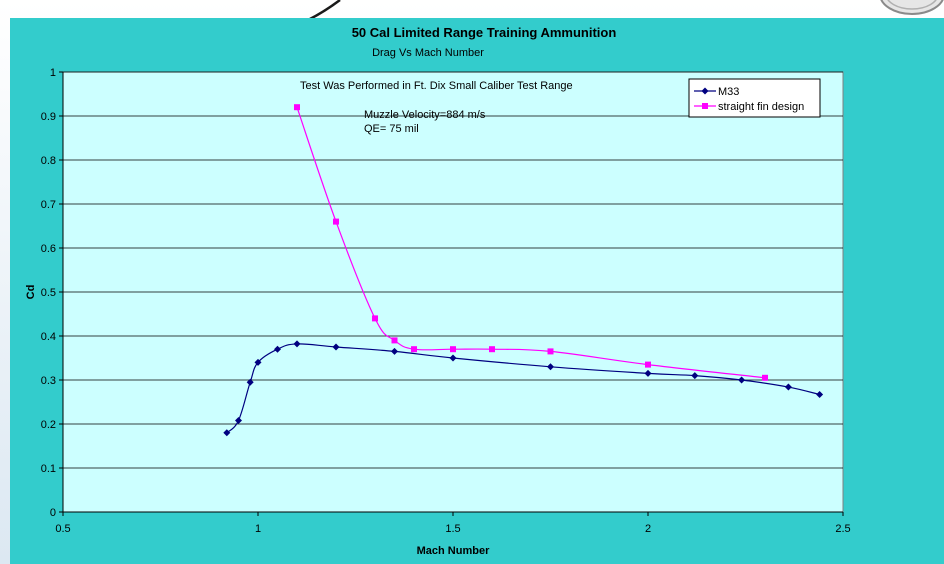 The height and width of the screenshot is (564, 944). What do you see at coordinates (648, 529) in the screenshot?
I see `x-tick-label: 2` at bounding box center [648, 529].